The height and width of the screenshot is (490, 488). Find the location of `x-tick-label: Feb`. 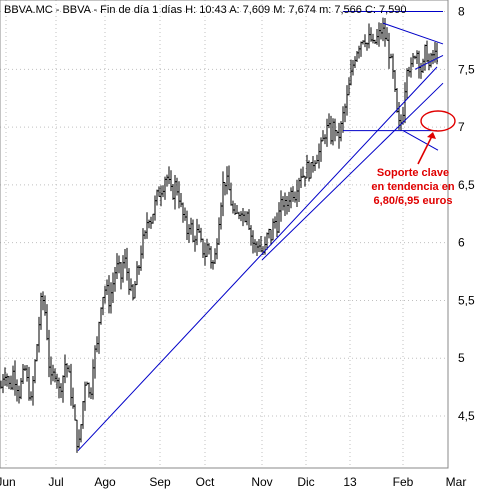

x-tick-label: Feb is located at coordinates (403, 482).